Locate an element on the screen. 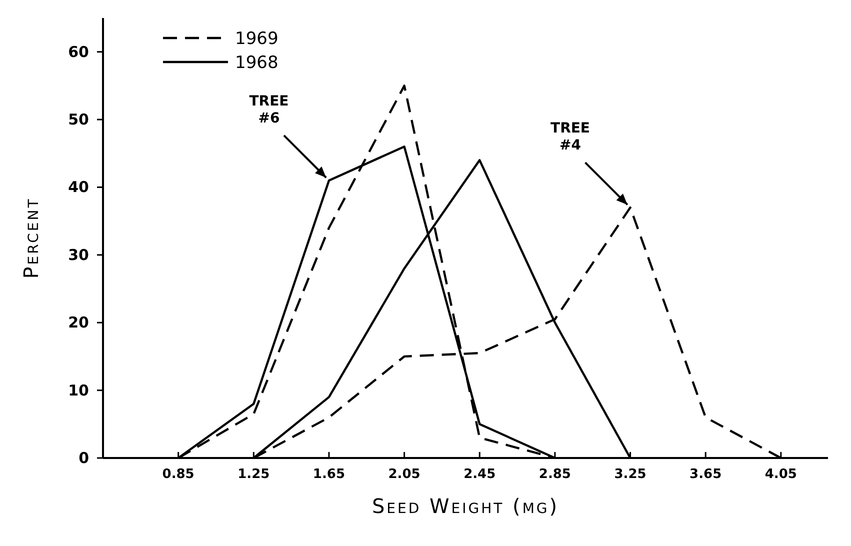  x-tick-label: 1.25 is located at coordinates (254, 474).